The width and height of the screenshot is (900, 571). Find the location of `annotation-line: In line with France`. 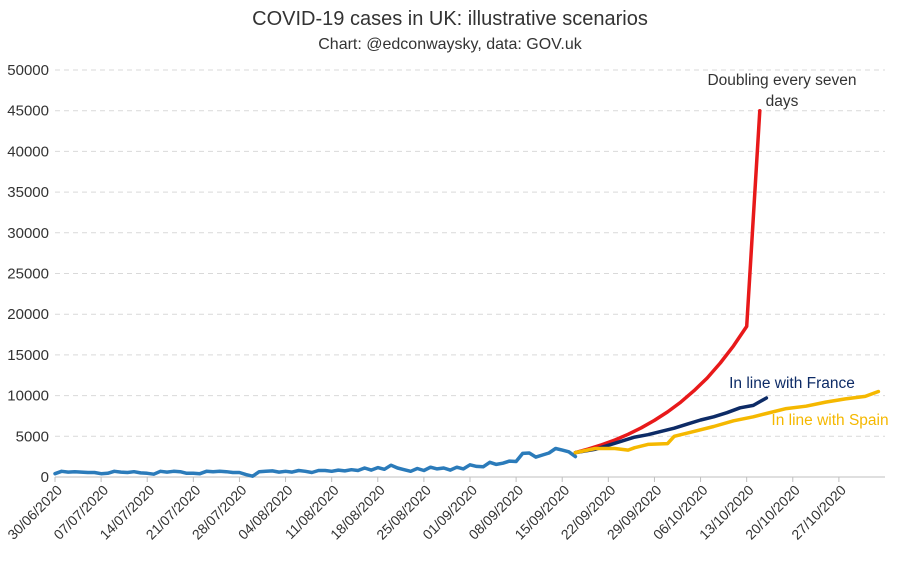

annotation-line: In line with France is located at coordinates (792, 383).